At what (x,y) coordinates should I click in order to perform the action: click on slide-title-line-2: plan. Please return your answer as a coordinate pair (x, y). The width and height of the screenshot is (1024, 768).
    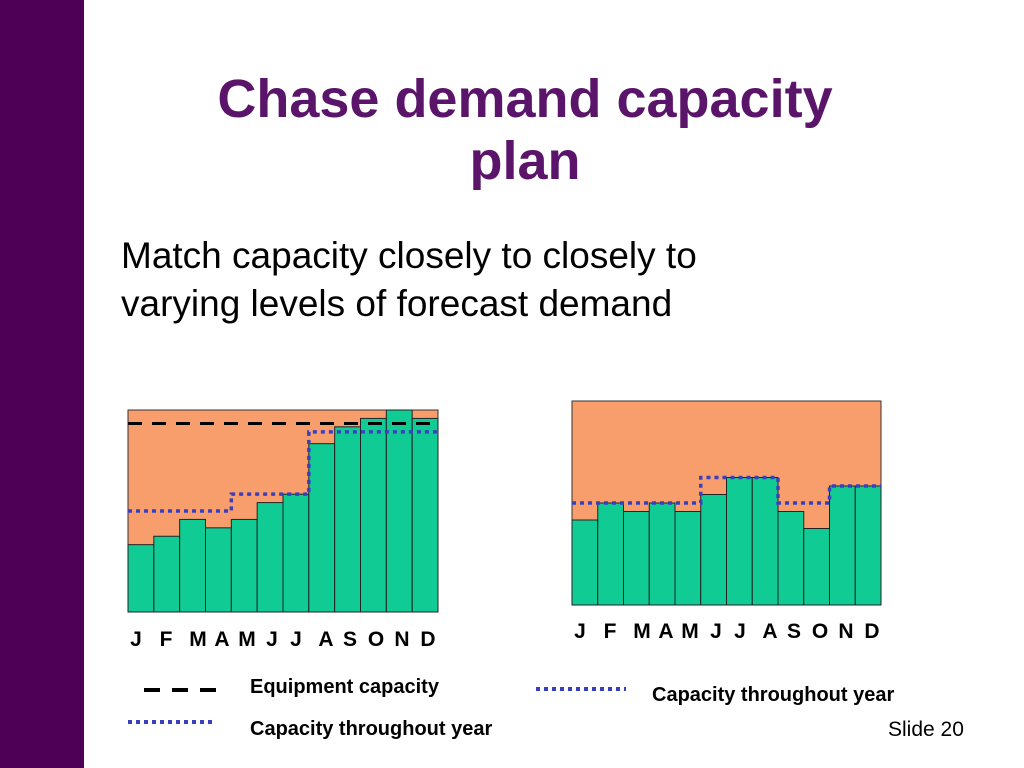
    Looking at the image, I should click on (525, 161).